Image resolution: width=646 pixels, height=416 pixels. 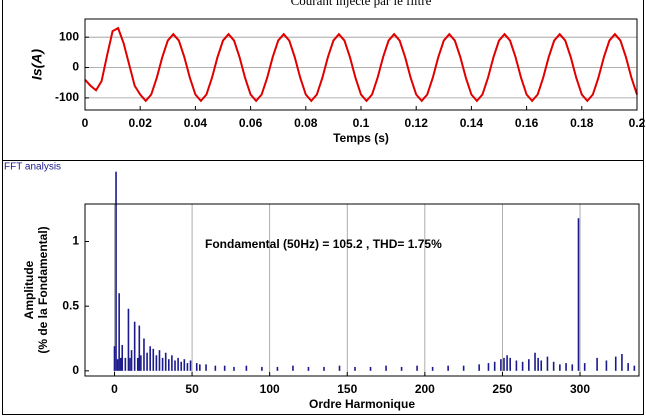 I want to click on x-tick-label: 0.02, so click(x=141, y=123).